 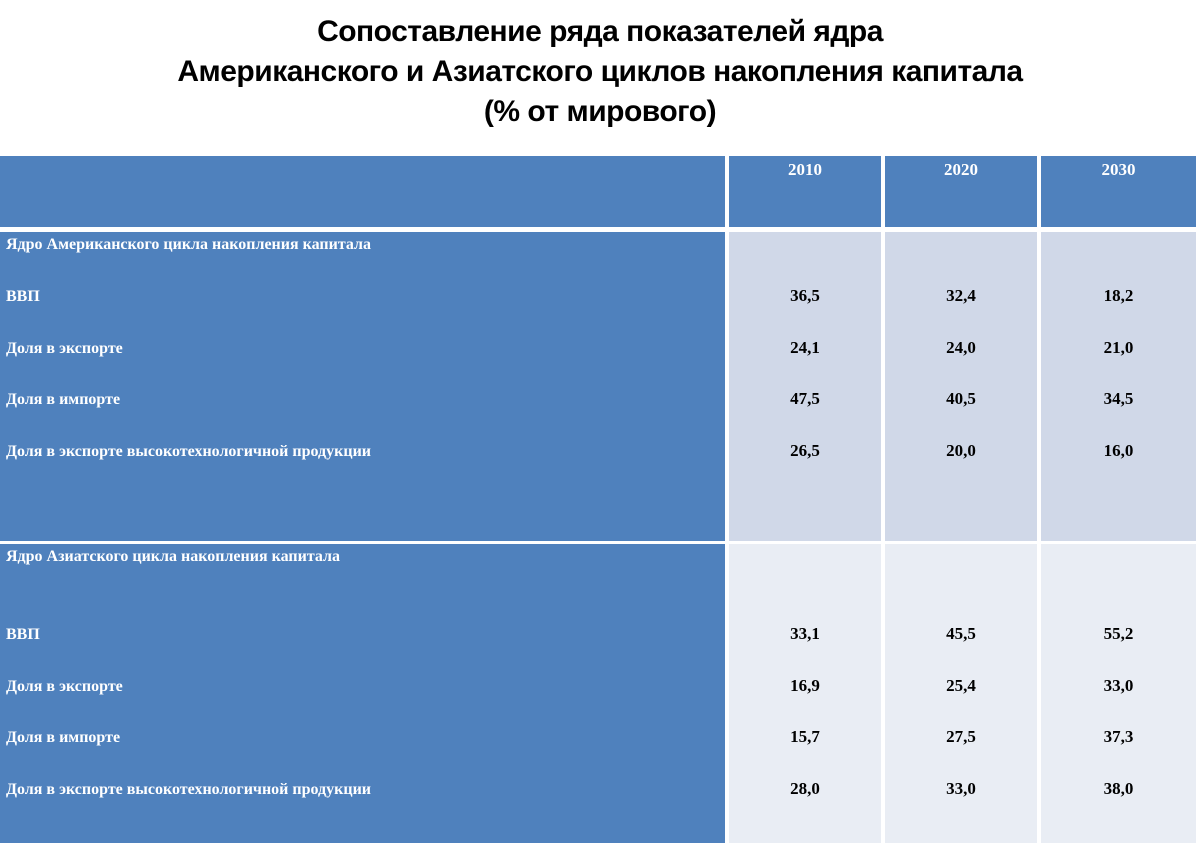 I want to click on section-asian-col-2020: 45,5 25,4 27,5 33,0, so click(x=961, y=693).